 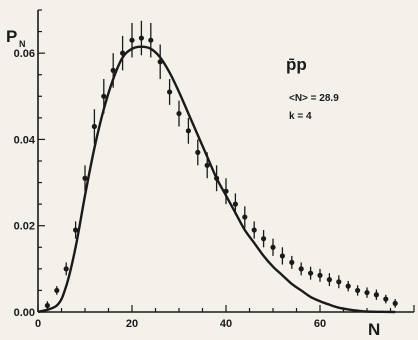 What do you see at coordinates (226, 324) in the screenshot?
I see `x-tick-label: 40` at bounding box center [226, 324].